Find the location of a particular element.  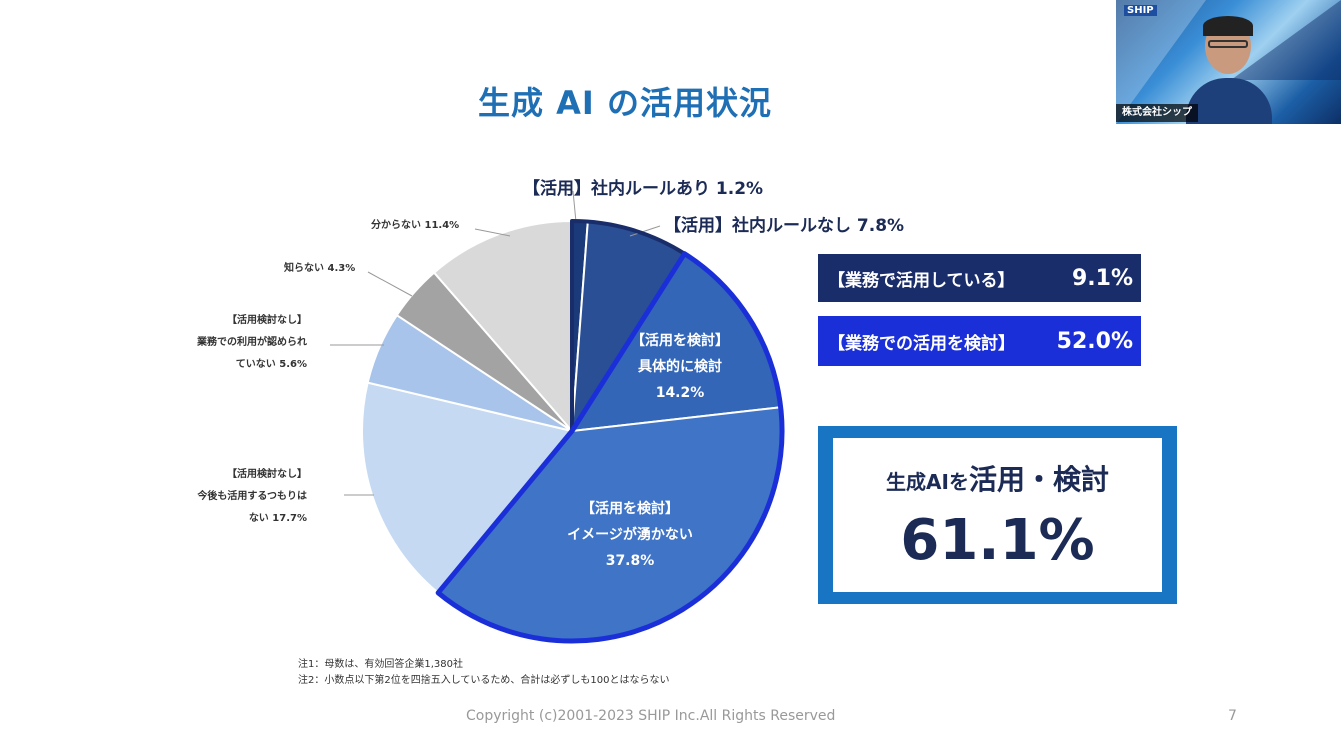

label-none-allowed-line2: 業務での利用が認められ is located at coordinates (252, 342).